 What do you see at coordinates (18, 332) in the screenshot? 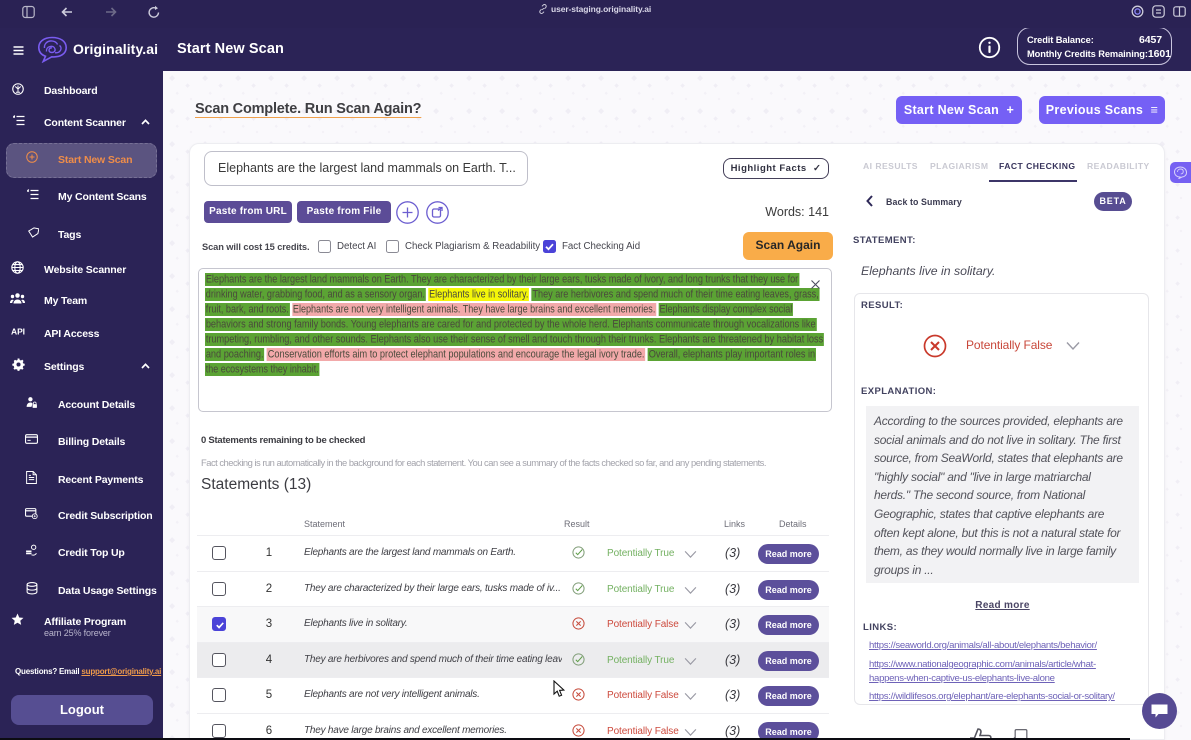
I see `svg-text: API` at bounding box center [18, 332].